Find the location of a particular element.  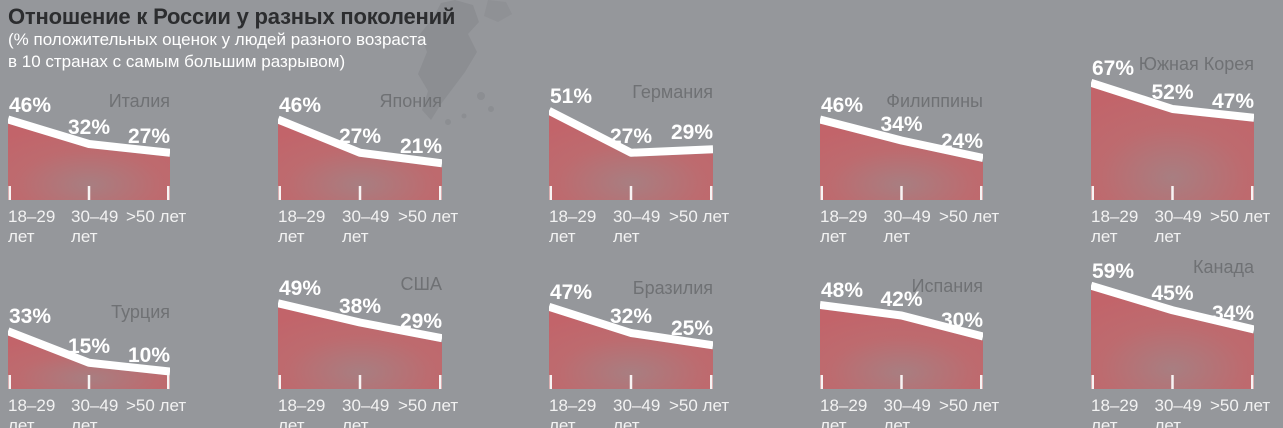

value-label: 21% is located at coordinates (420, 147).